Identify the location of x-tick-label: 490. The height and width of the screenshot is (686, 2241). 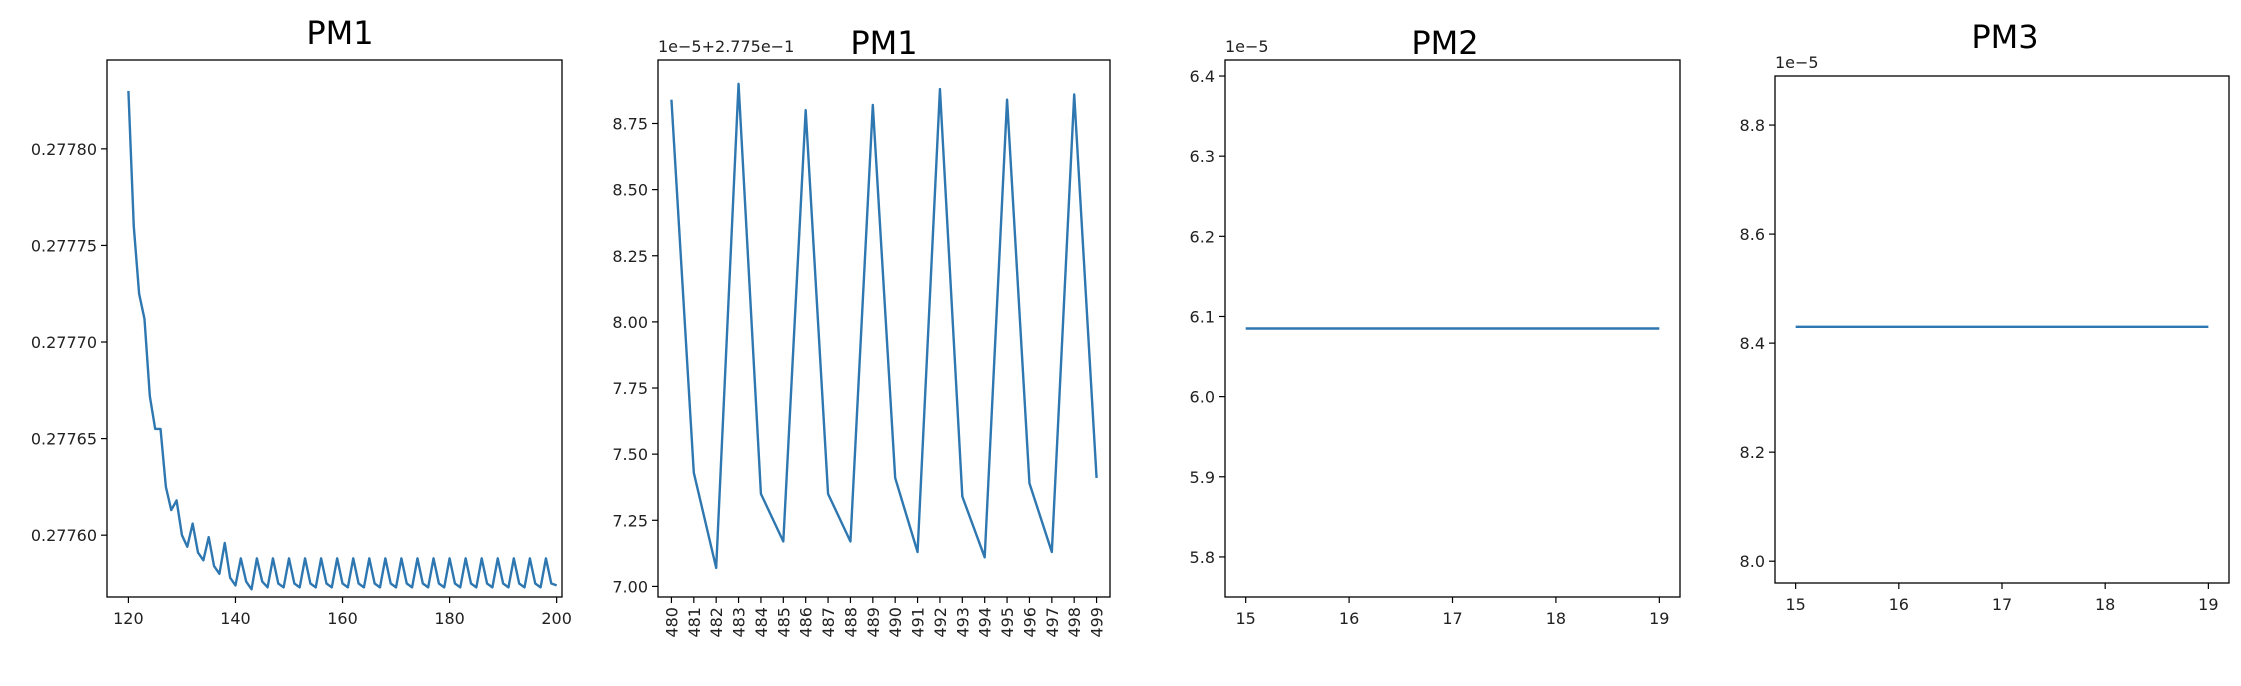
(895, 622).